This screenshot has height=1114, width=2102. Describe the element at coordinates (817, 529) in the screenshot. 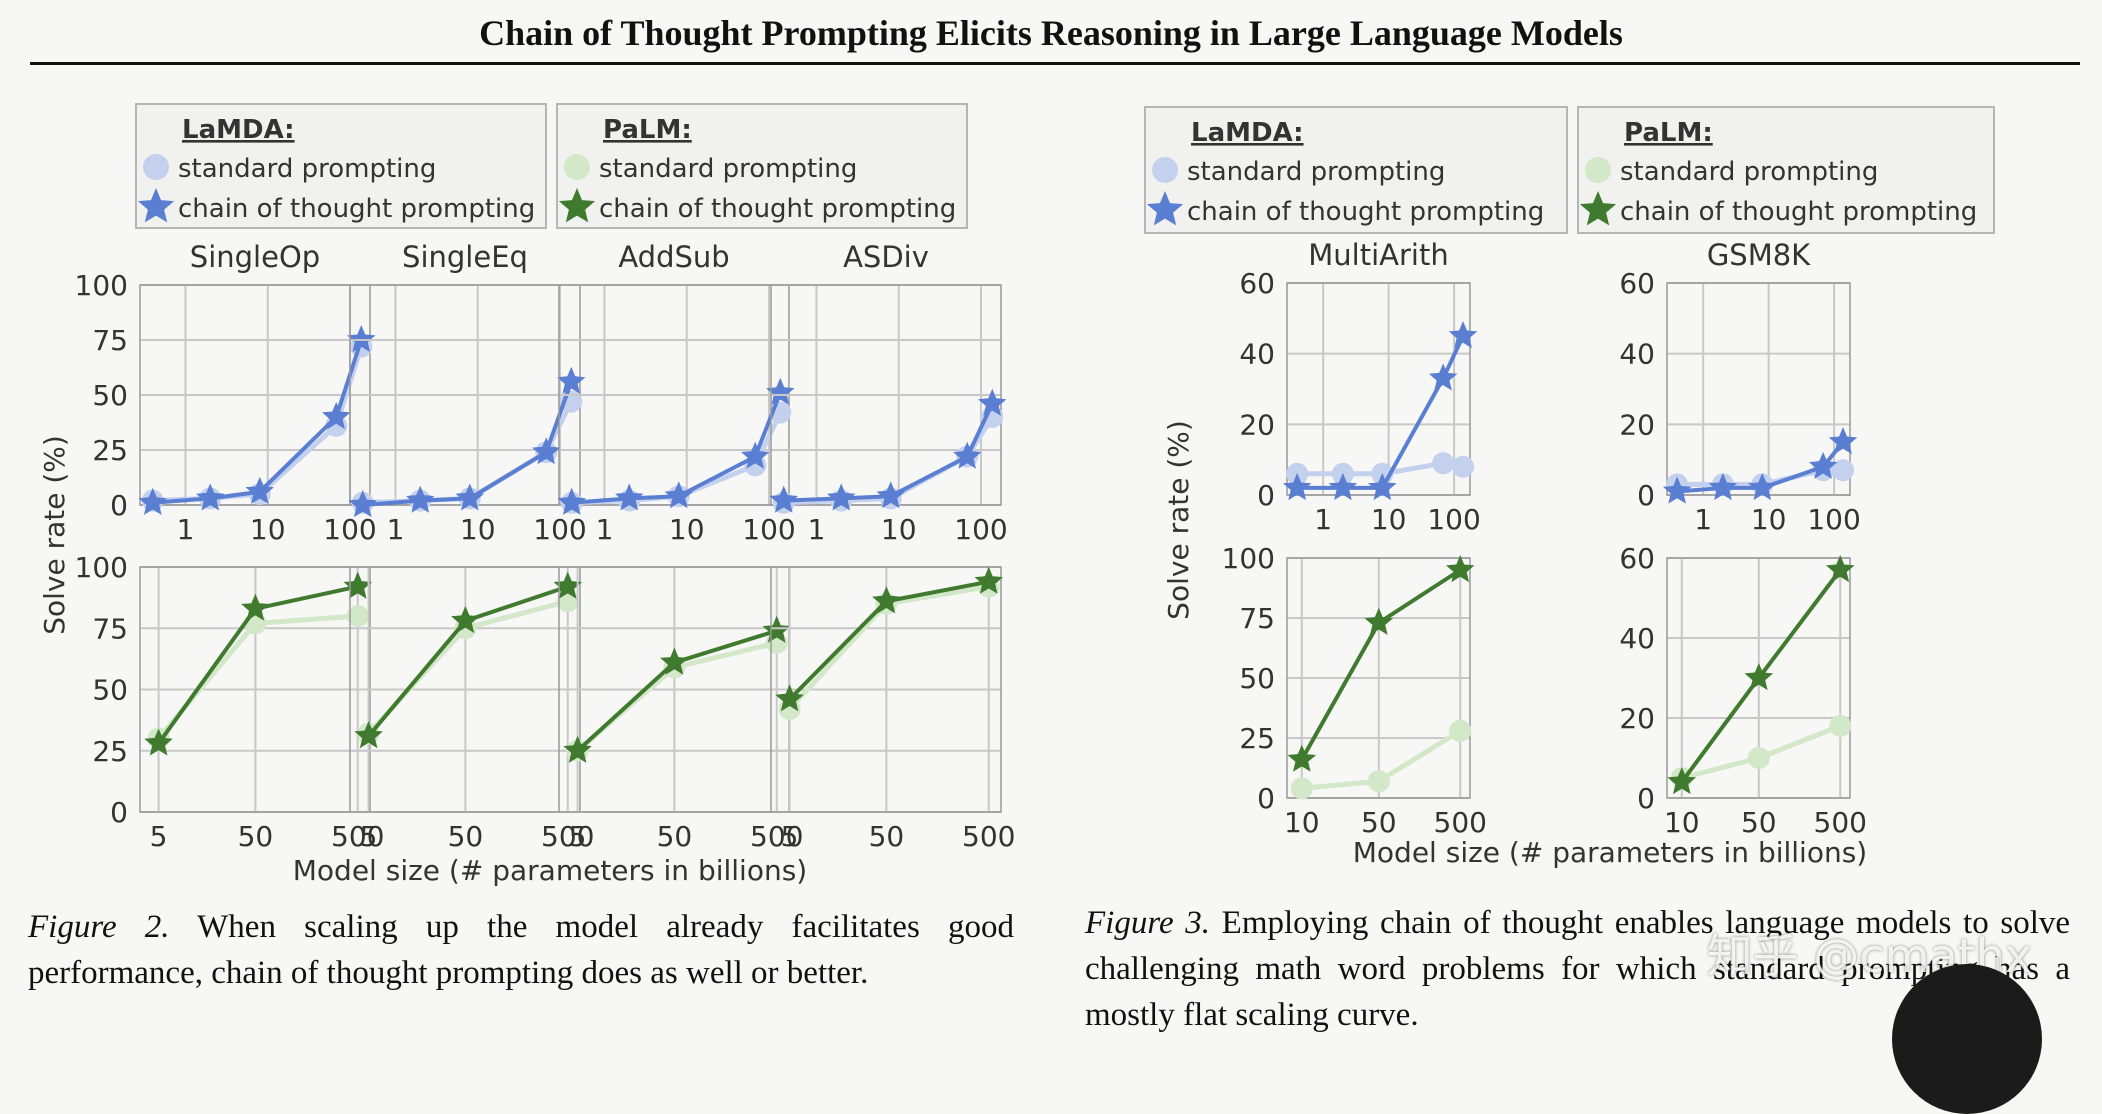

I see `fig2-panel-4-xtick: 1` at that location.